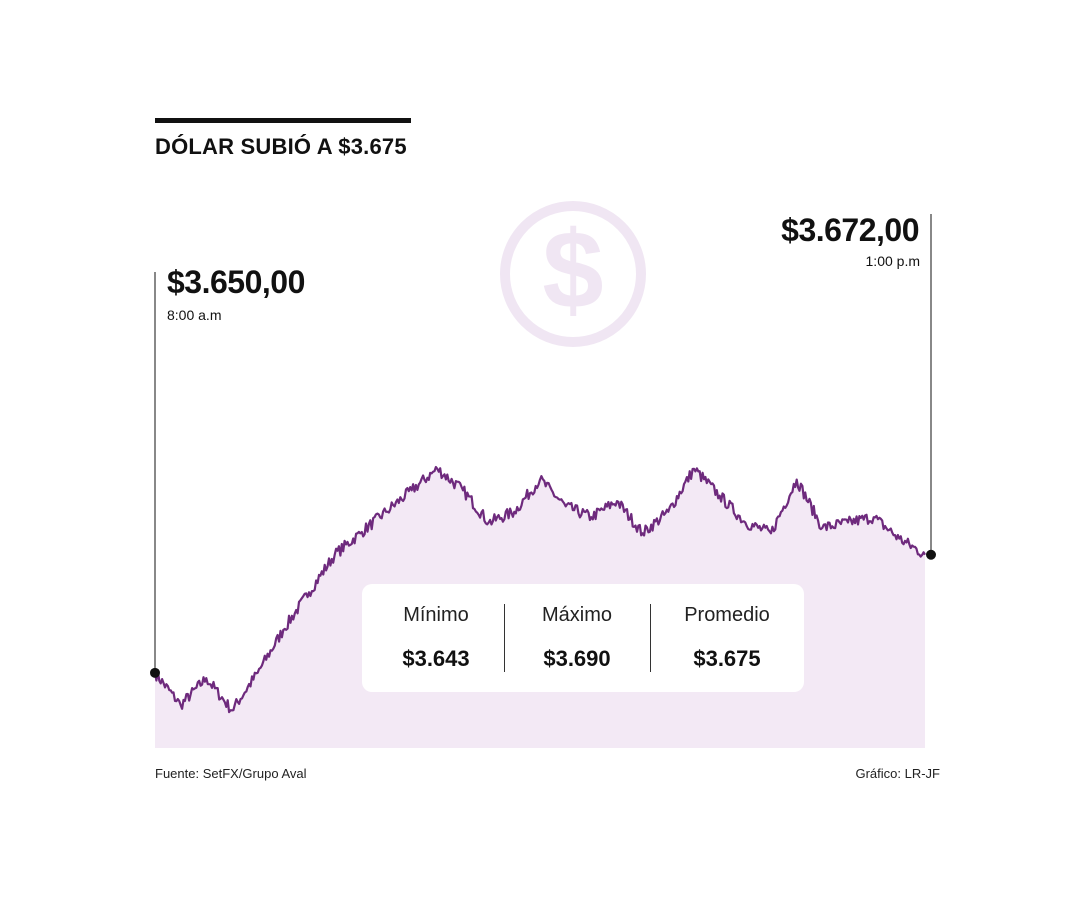 The width and height of the screenshot is (1080, 900). I want to click on open-price: $3.650,00, so click(236, 282).